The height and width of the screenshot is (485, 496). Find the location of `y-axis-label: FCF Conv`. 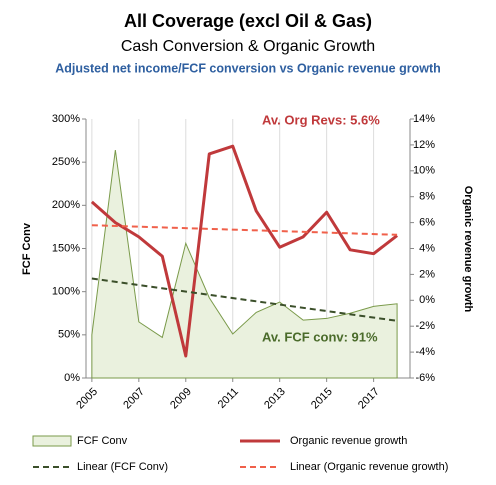

y-axis-label: FCF Conv is located at coordinates (27, 248).